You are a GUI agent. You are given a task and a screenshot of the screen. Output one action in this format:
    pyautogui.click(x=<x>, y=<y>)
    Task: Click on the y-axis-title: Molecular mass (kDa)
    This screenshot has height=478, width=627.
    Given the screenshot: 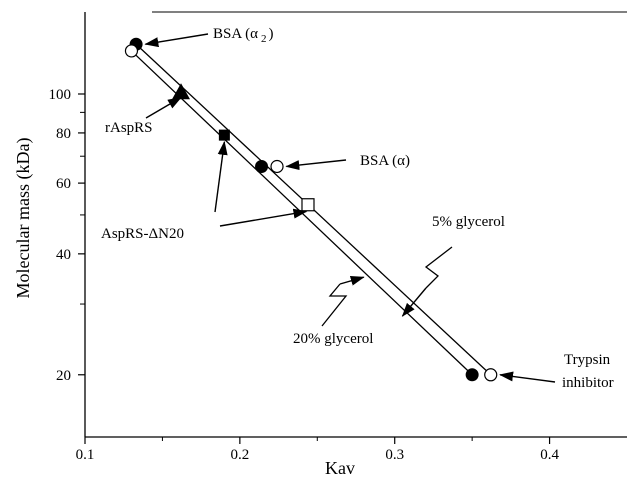 What is the action you would take?
    pyautogui.click(x=23, y=218)
    